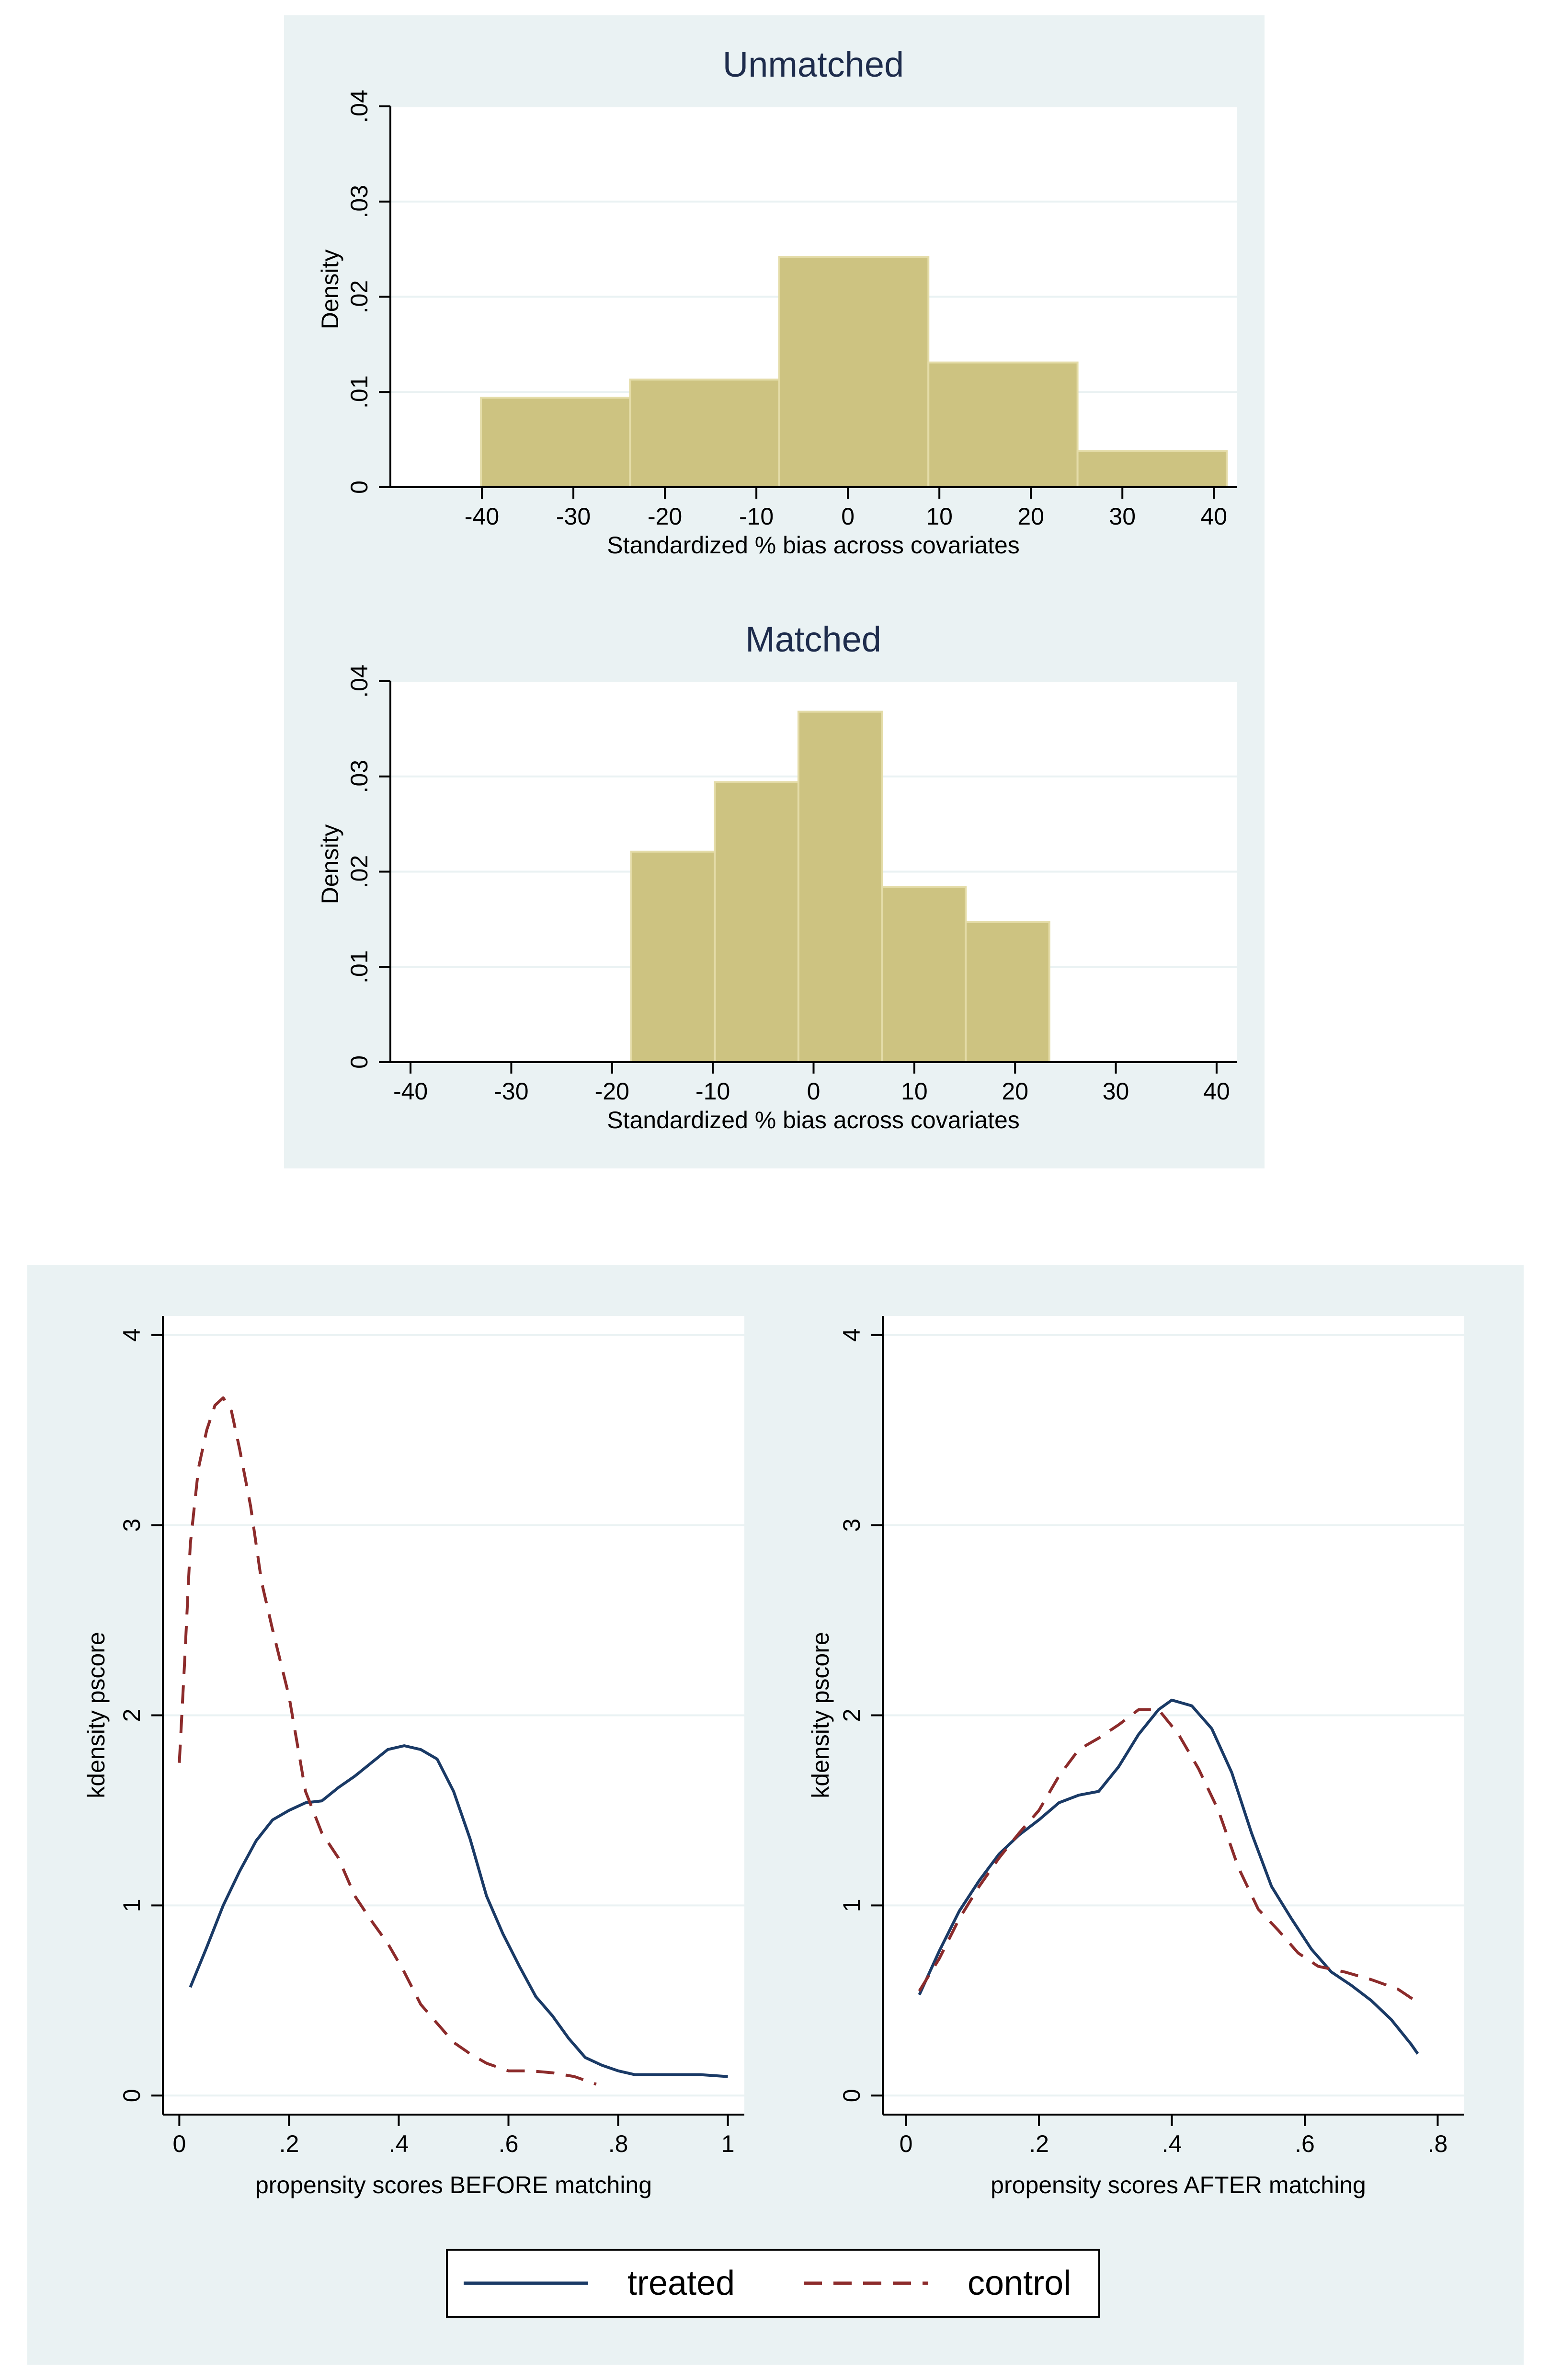 This screenshot has width=1550, height=2380. What do you see at coordinates (360, 488) in the screenshot?
I see `unmatched-y-tick-label-0: 0` at bounding box center [360, 488].